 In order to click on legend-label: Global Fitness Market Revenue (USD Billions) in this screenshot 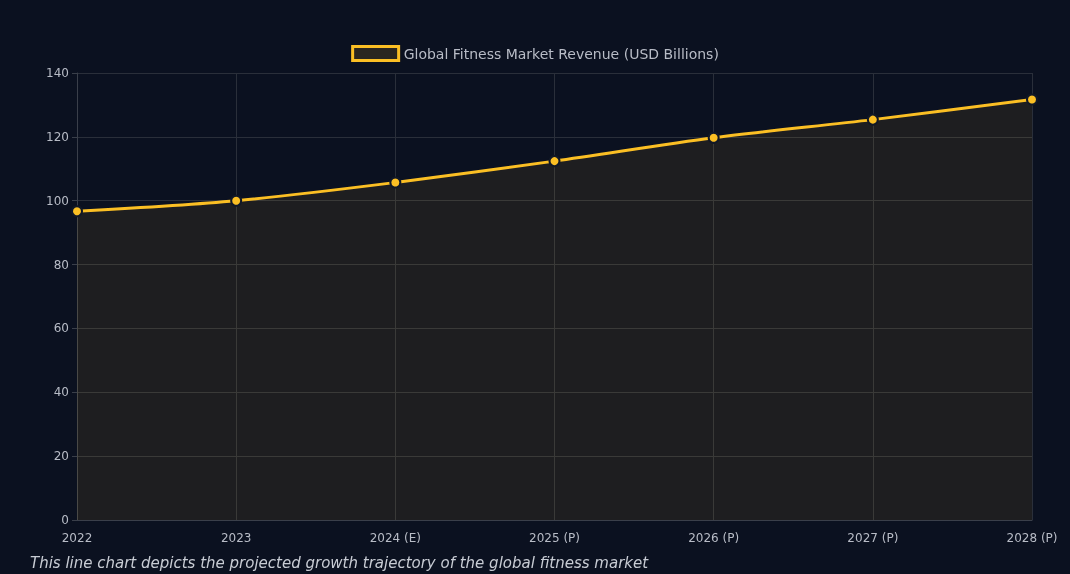, I will do `click(561, 53)`.